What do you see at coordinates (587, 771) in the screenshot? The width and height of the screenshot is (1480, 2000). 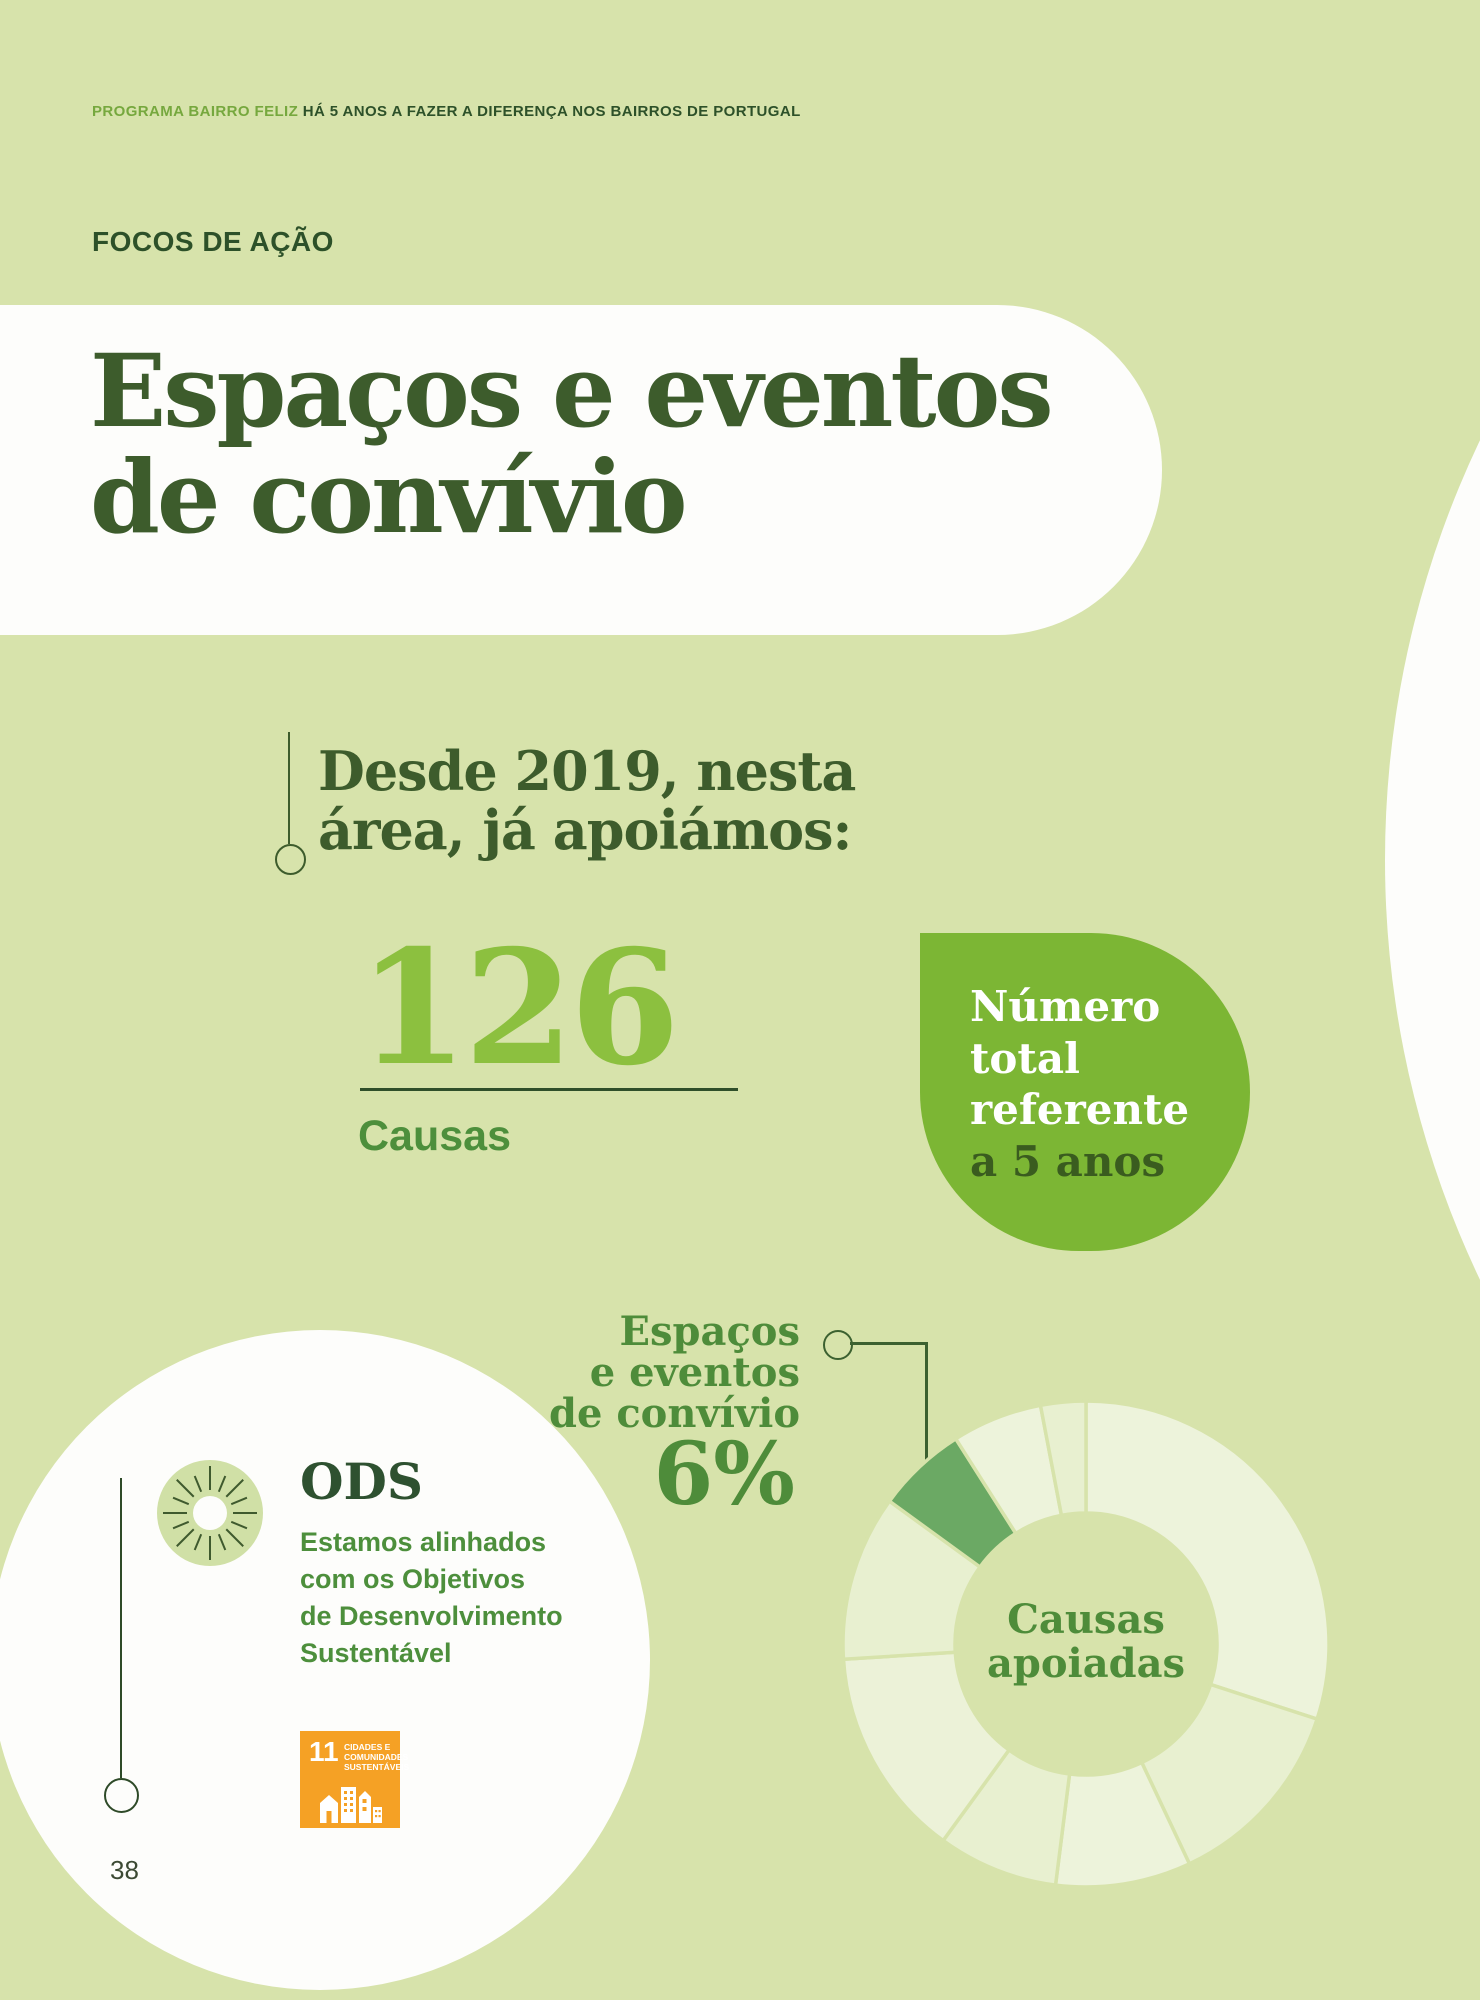 I see `intro-text-line1: Desde 2019, nesta` at bounding box center [587, 771].